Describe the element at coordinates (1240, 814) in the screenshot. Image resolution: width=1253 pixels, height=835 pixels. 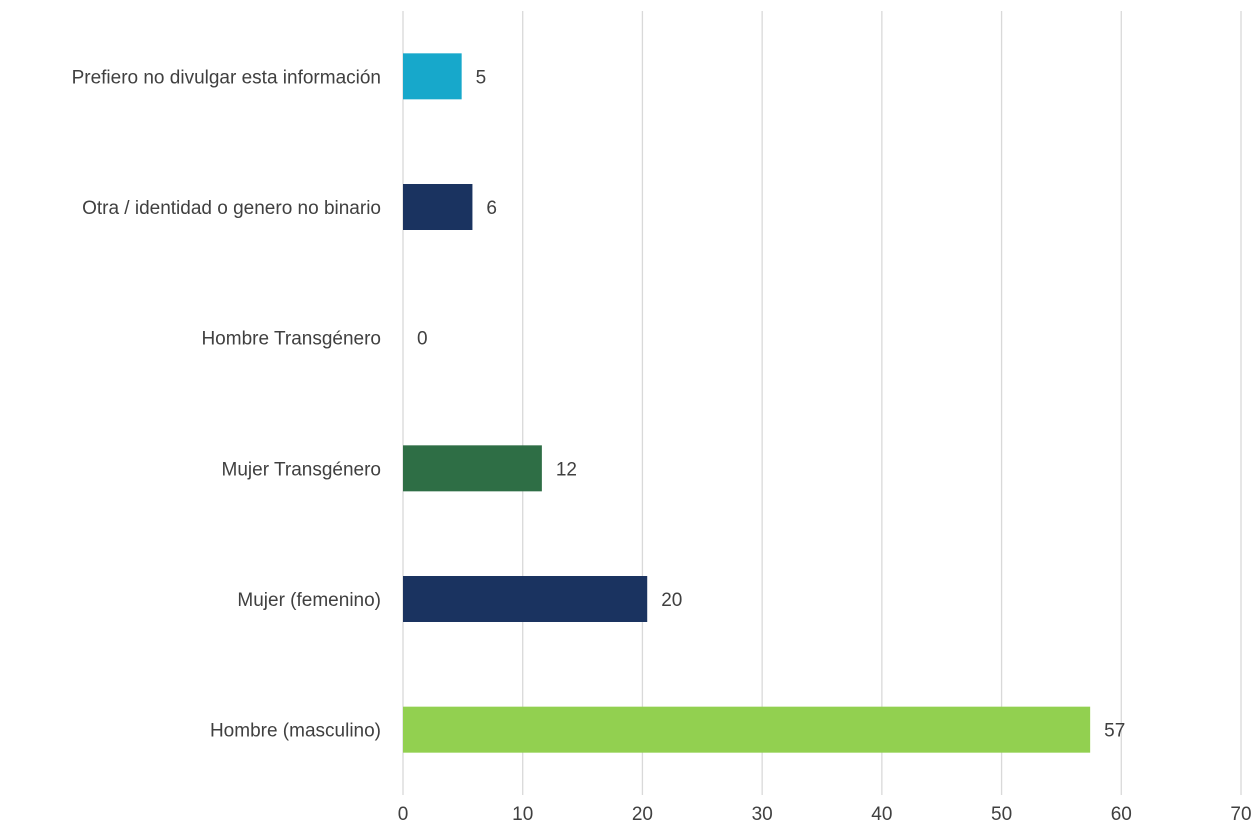
I see `x-tick-label: 70` at that location.